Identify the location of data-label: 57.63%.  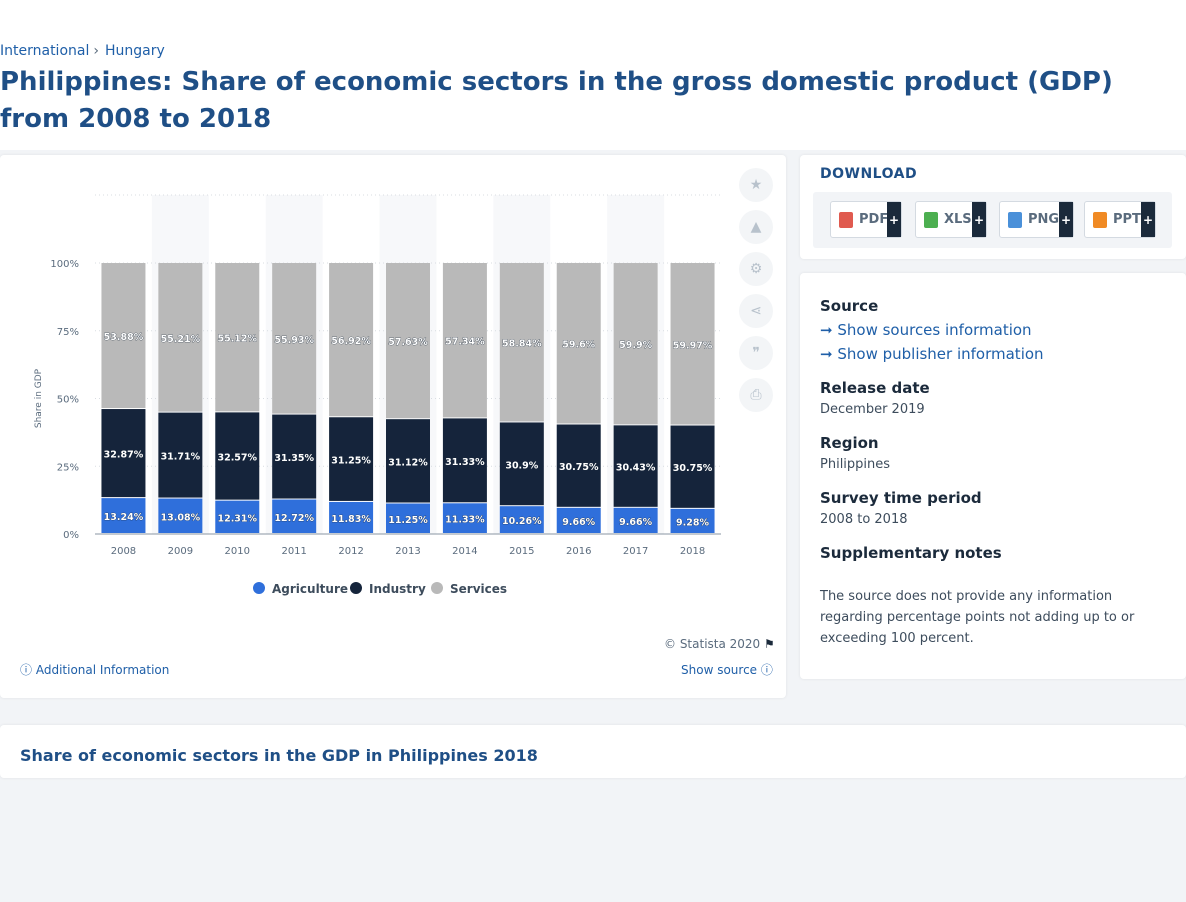
(408, 342).